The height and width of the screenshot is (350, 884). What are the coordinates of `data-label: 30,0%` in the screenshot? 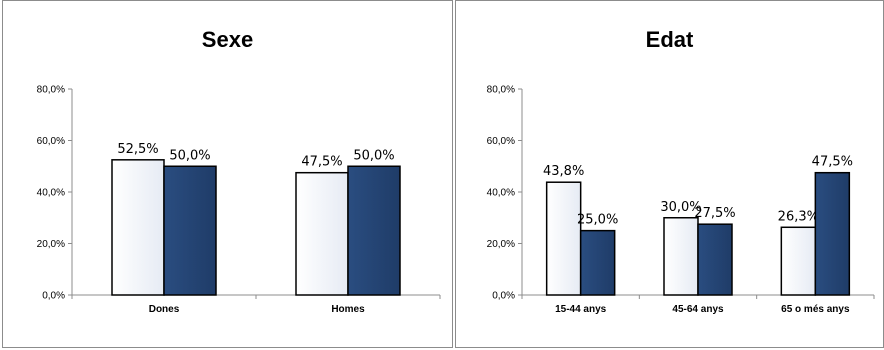 It's located at (680, 207).